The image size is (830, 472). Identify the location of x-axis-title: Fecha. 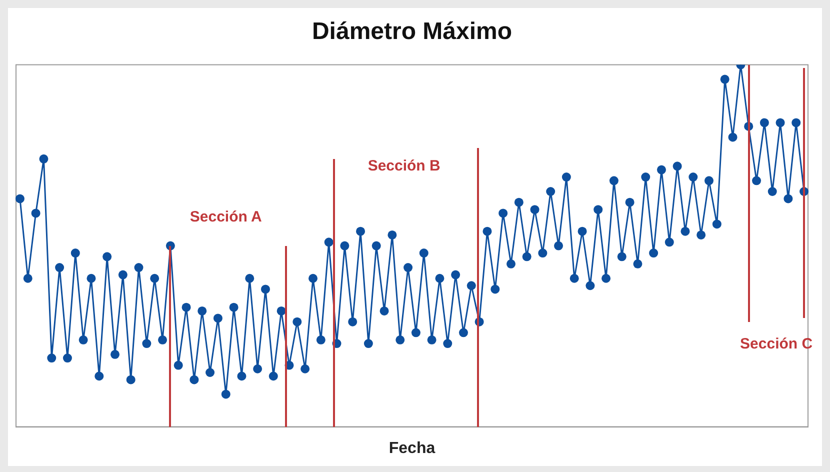
(412, 448).